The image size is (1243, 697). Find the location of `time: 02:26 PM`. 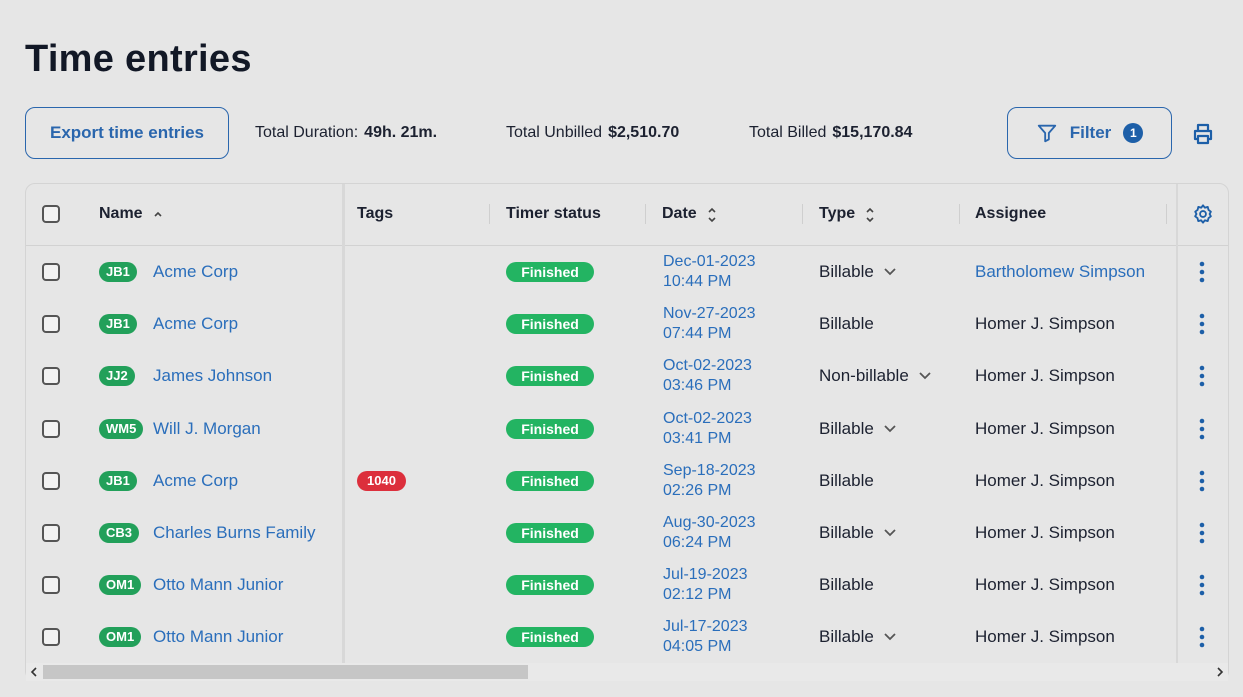

time: 02:26 PM is located at coordinates (697, 490).